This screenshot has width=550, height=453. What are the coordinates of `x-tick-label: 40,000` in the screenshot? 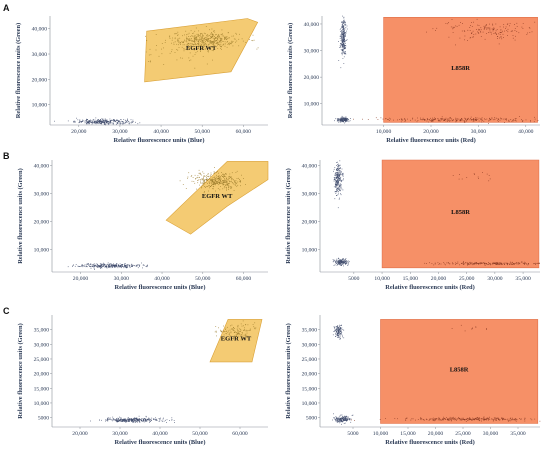 It's located at (161, 132).